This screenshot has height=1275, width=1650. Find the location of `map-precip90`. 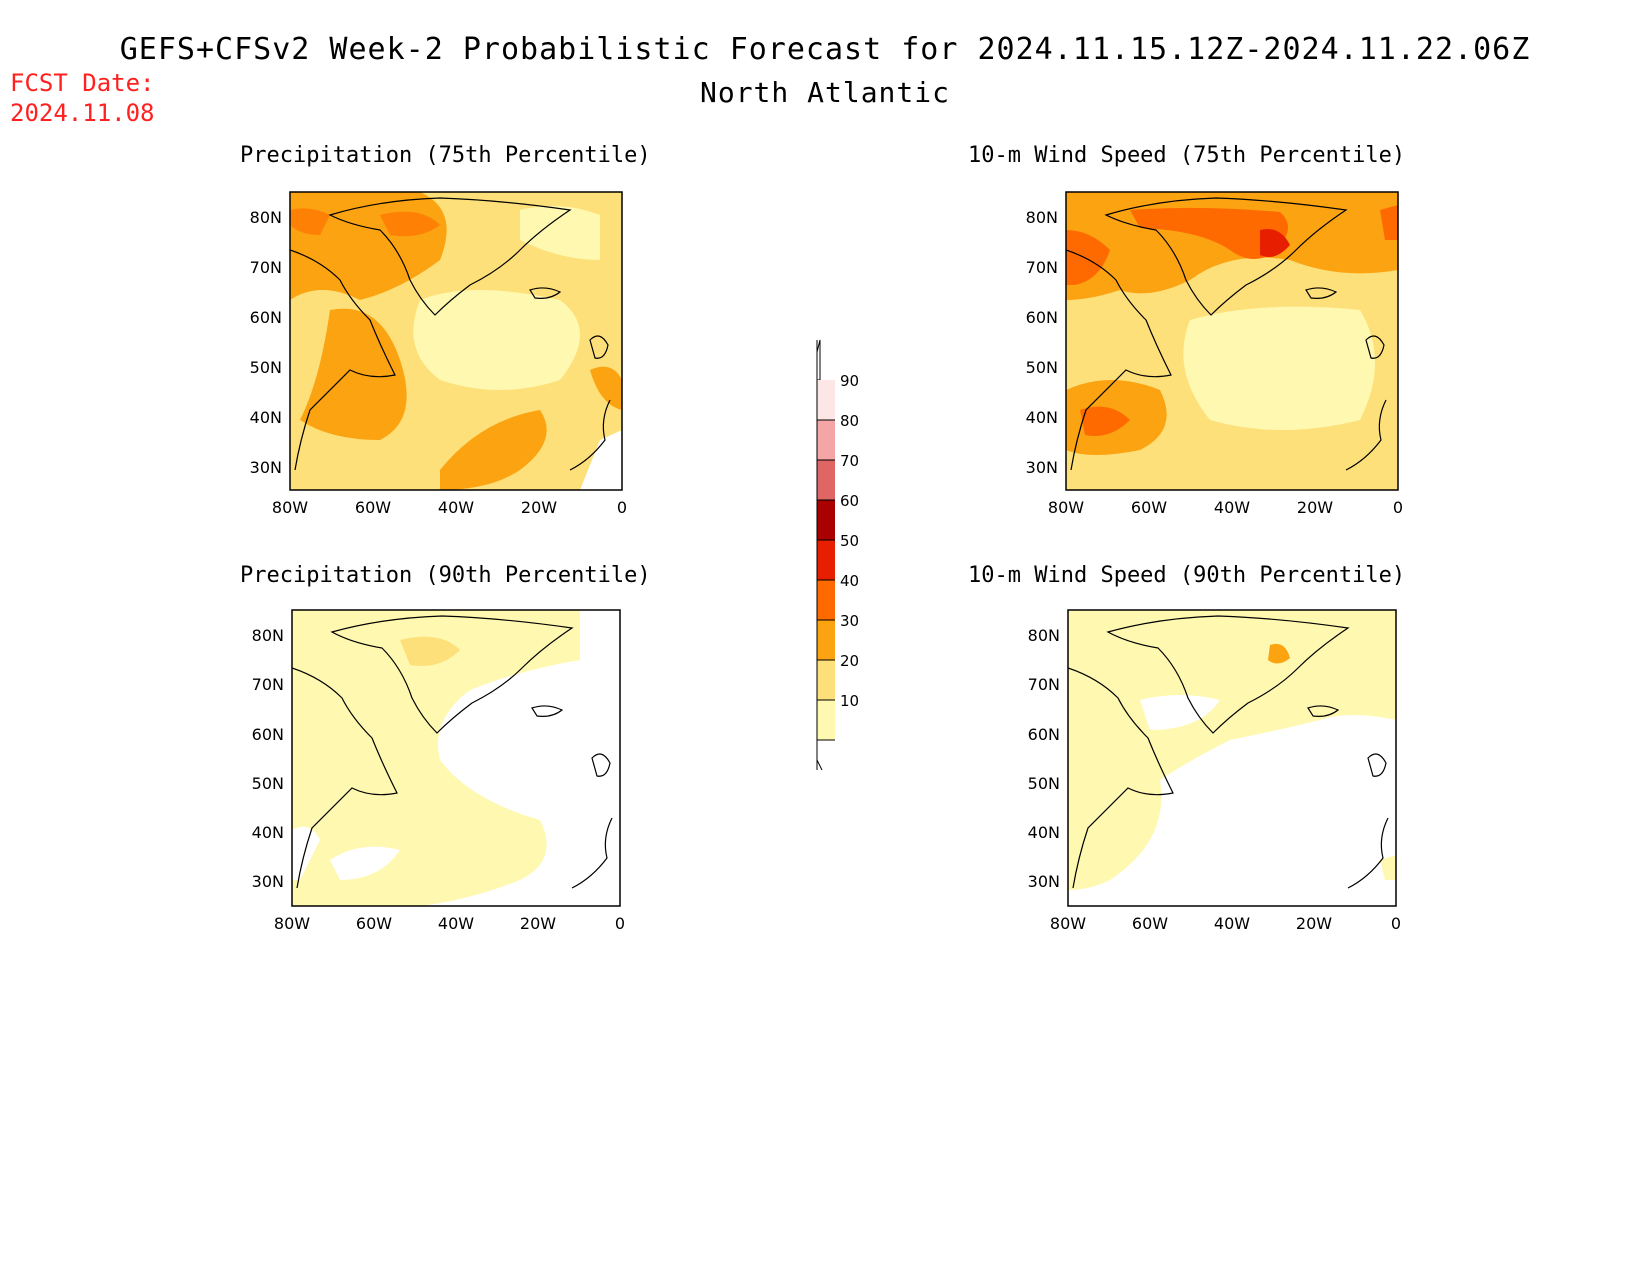

map-precip90 is located at coordinates (456, 758).